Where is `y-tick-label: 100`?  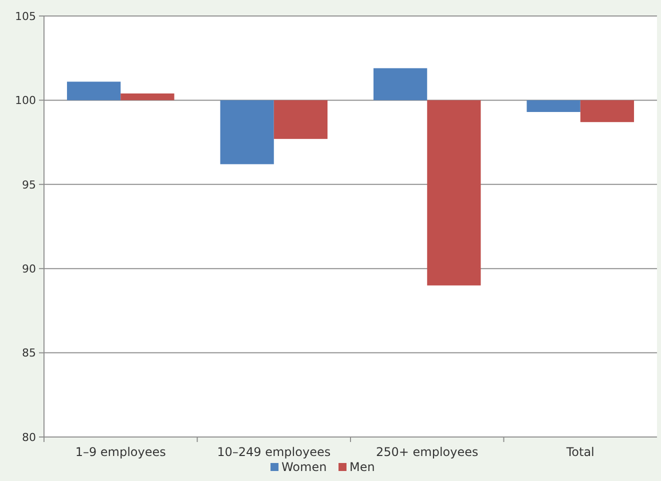
y-tick-label: 100 is located at coordinates (25, 101).